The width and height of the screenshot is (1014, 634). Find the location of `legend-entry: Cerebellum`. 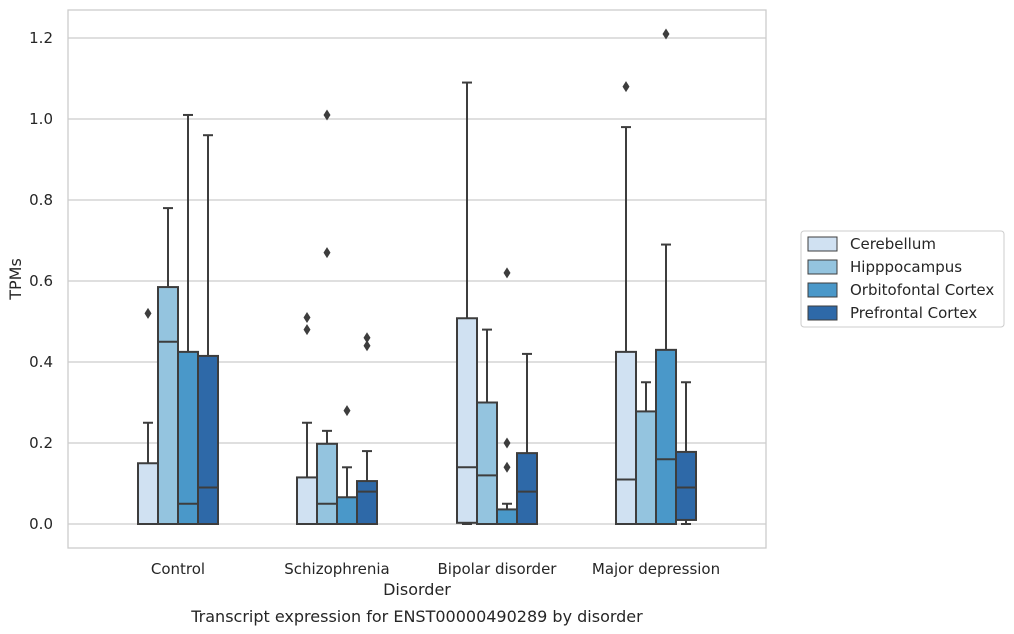

legend-entry: Cerebellum is located at coordinates (871, 244).